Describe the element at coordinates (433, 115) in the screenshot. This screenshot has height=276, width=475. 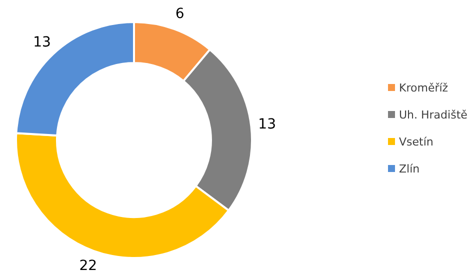
I see `legend-label: Uh. Hradiště` at that location.